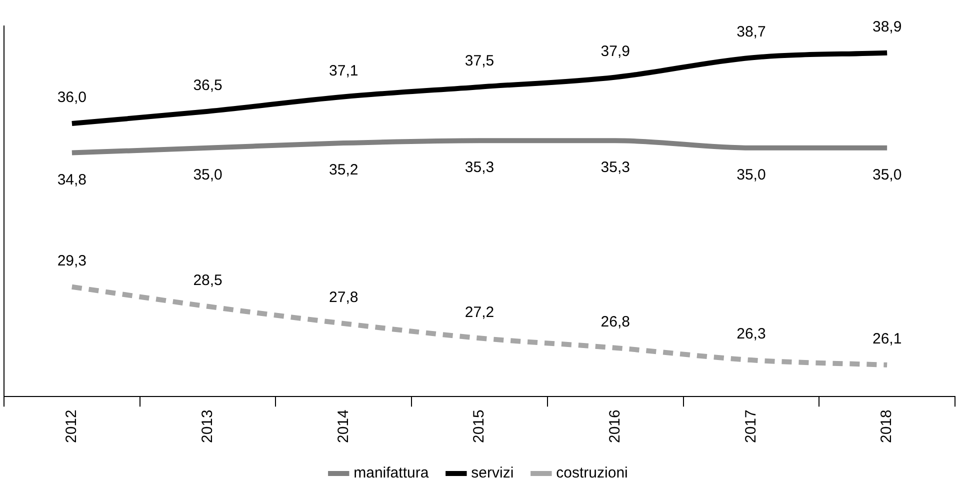 Image resolution: width=965 pixels, height=495 pixels. Describe the element at coordinates (615, 427) in the screenshot. I see `x-tick-label: 2016` at that location.